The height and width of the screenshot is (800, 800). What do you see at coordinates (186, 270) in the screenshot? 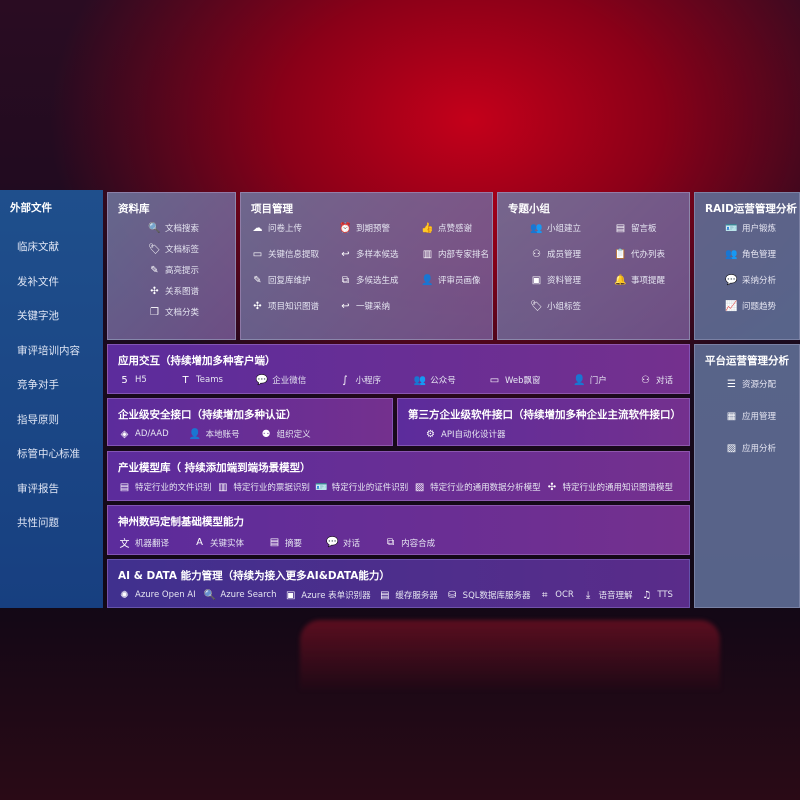
I see `library-item-2: ✎ 高亮提示` at bounding box center [186, 270].